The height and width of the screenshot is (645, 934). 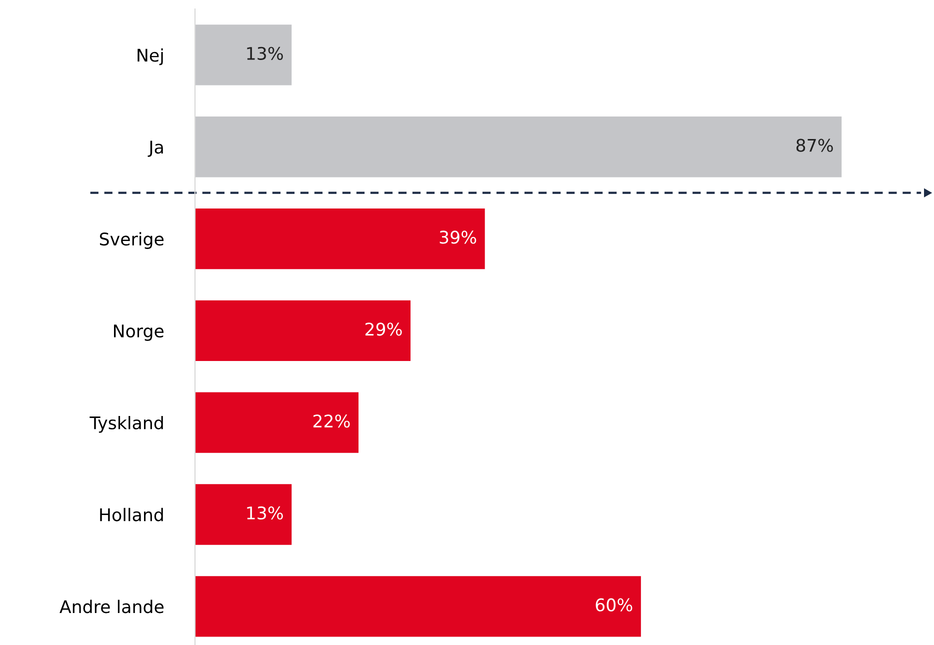 What do you see at coordinates (112, 607) in the screenshot?
I see `y-tick-label: Andre lande` at bounding box center [112, 607].